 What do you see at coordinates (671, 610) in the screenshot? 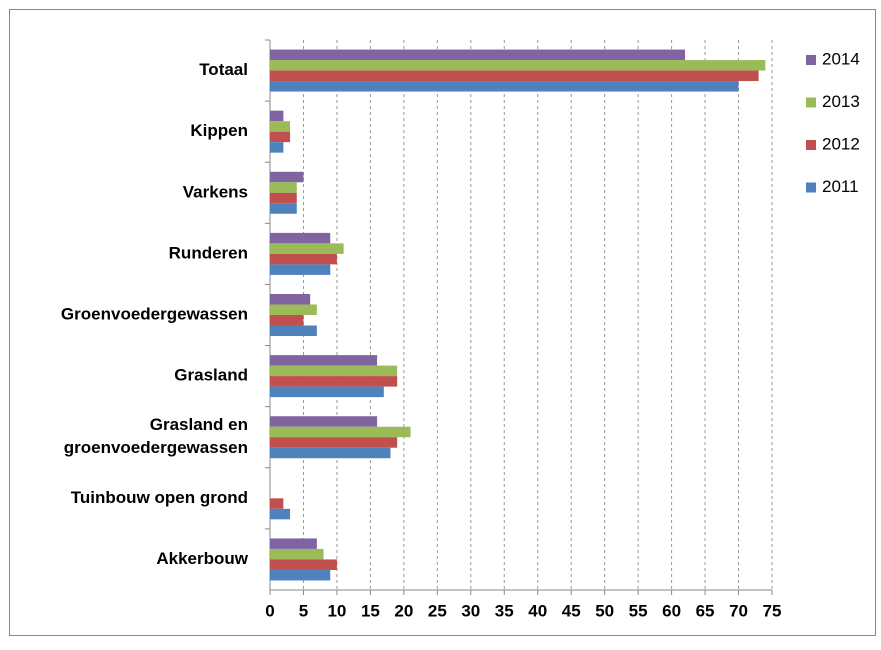
I see `x-tick-label: 60` at bounding box center [671, 610].